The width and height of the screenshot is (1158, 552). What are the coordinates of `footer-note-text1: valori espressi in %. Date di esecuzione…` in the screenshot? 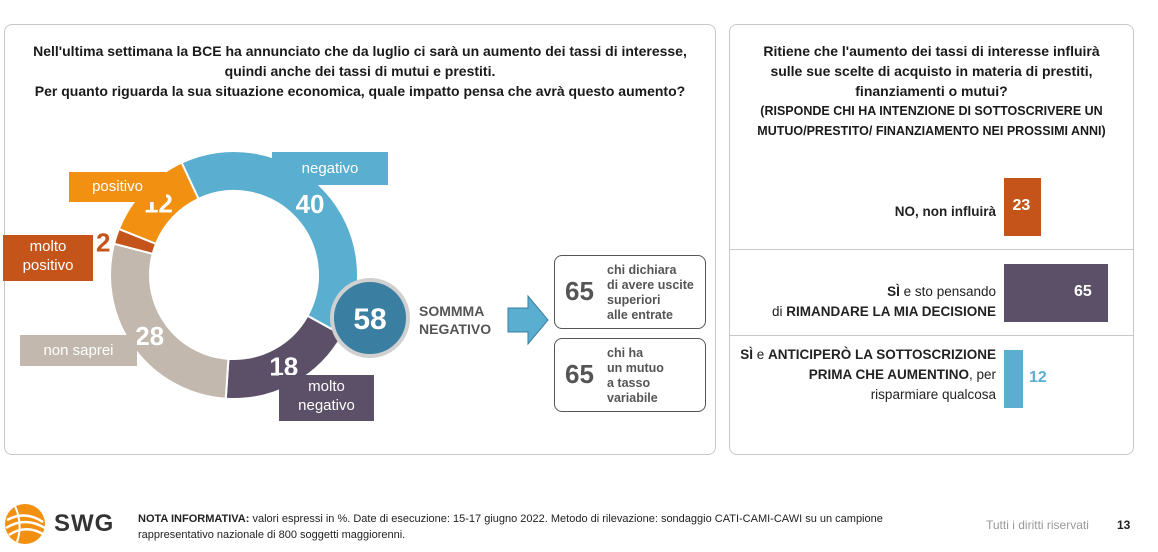 It's located at (566, 519).